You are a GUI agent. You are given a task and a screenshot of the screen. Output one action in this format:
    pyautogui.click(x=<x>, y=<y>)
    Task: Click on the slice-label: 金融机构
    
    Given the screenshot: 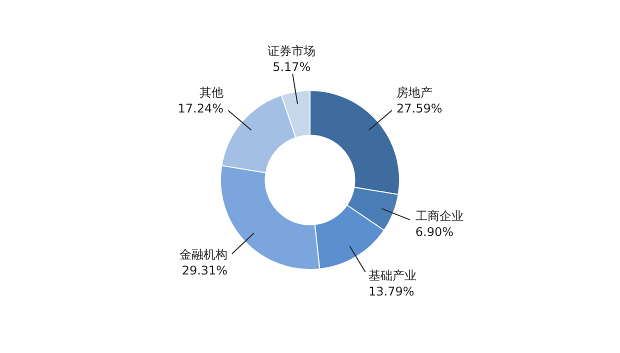 What is the action you would take?
    pyautogui.click(x=204, y=255)
    